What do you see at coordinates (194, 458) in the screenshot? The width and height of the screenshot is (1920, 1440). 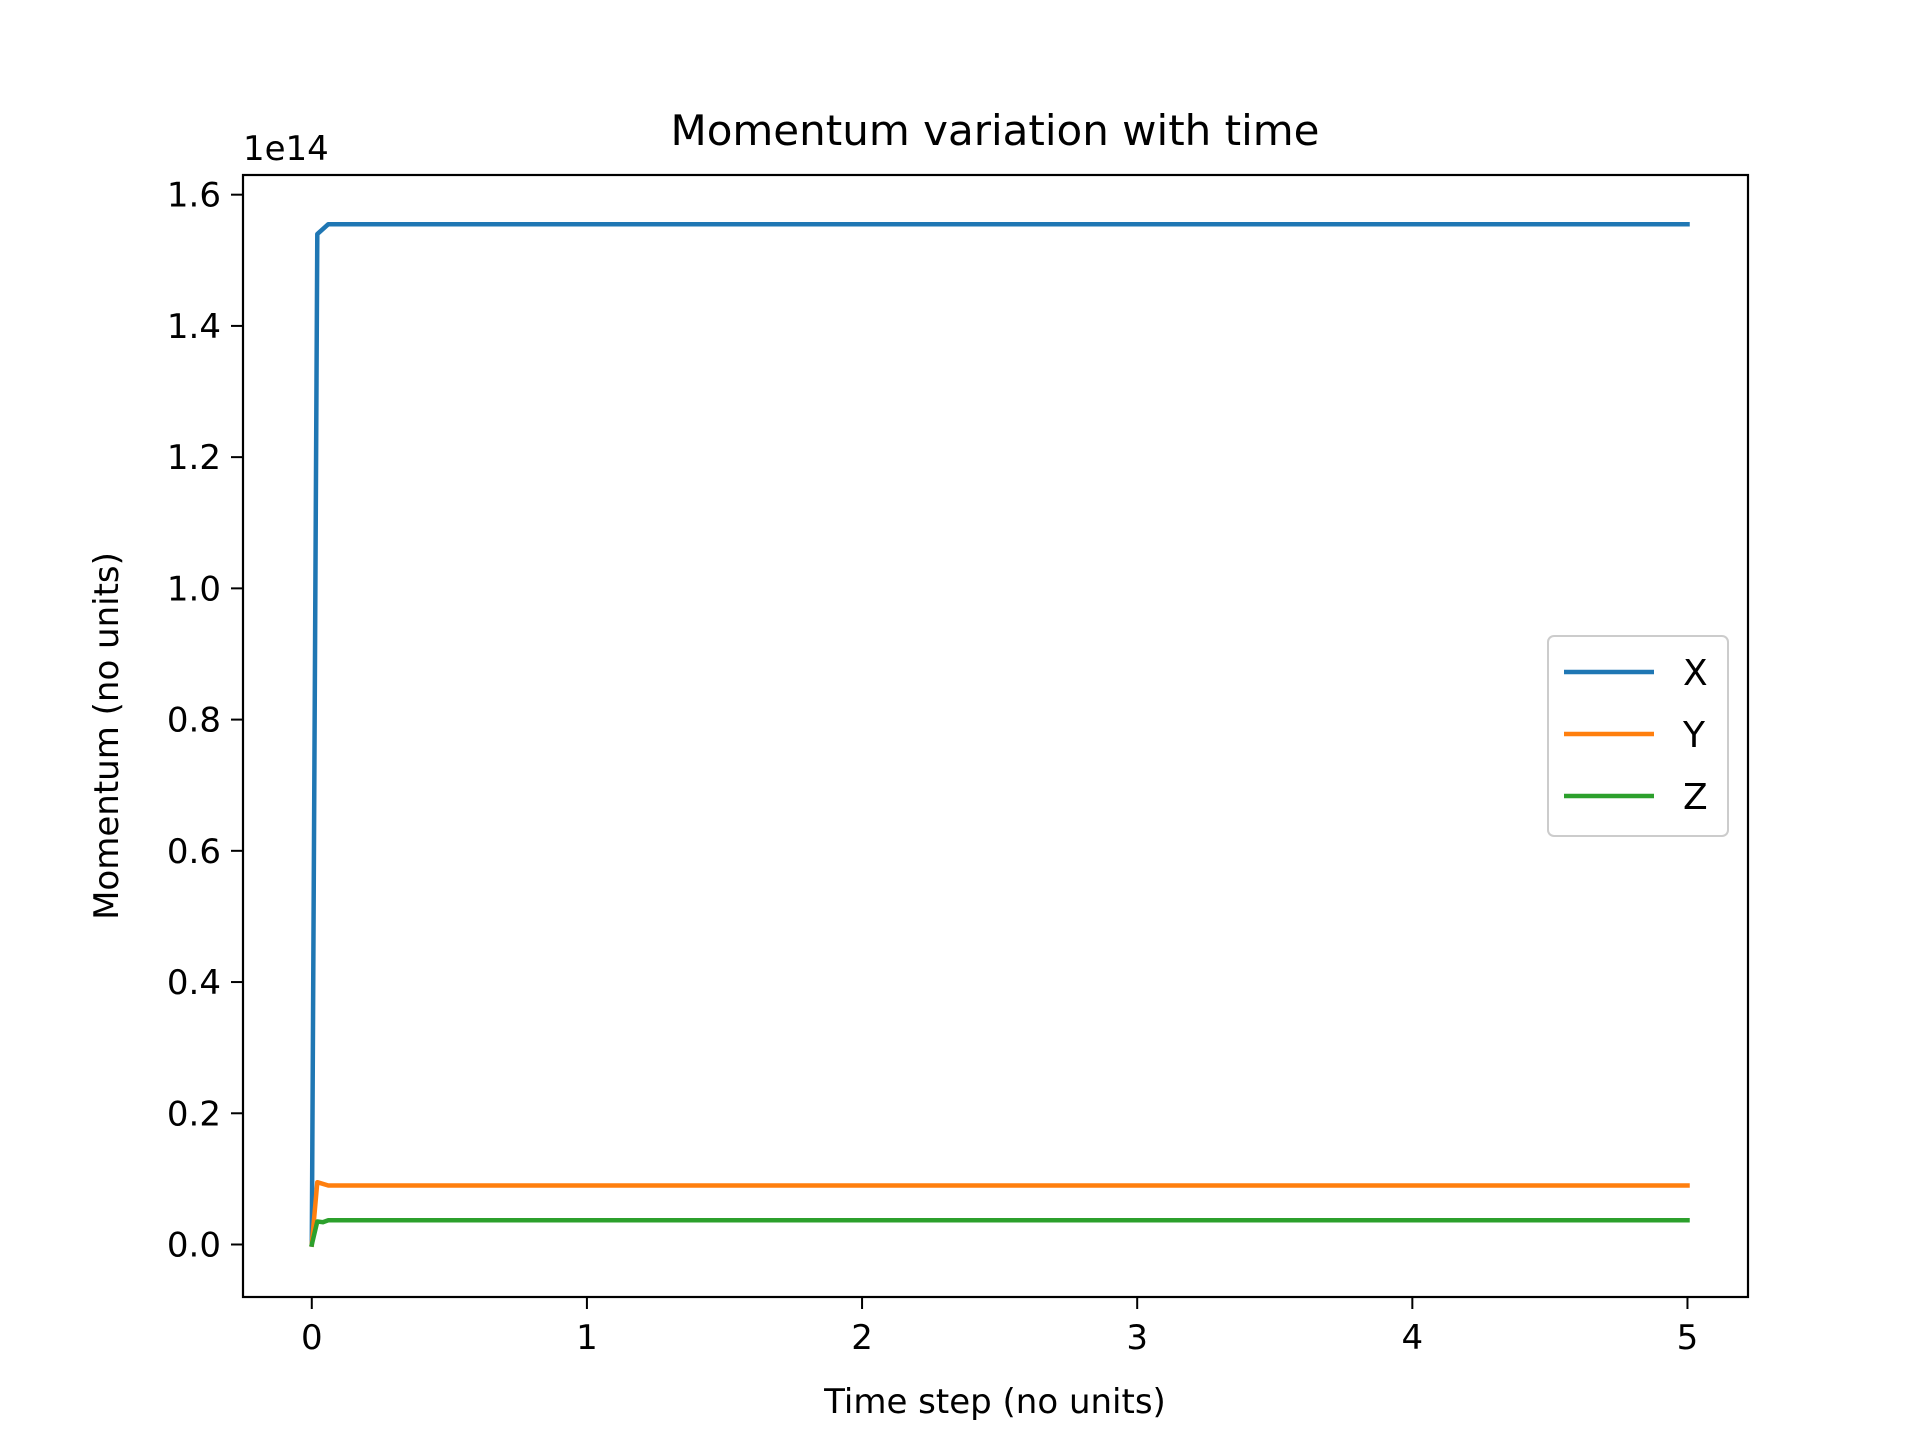 I see `y-tick-label: 1.2` at bounding box center [194, 458].